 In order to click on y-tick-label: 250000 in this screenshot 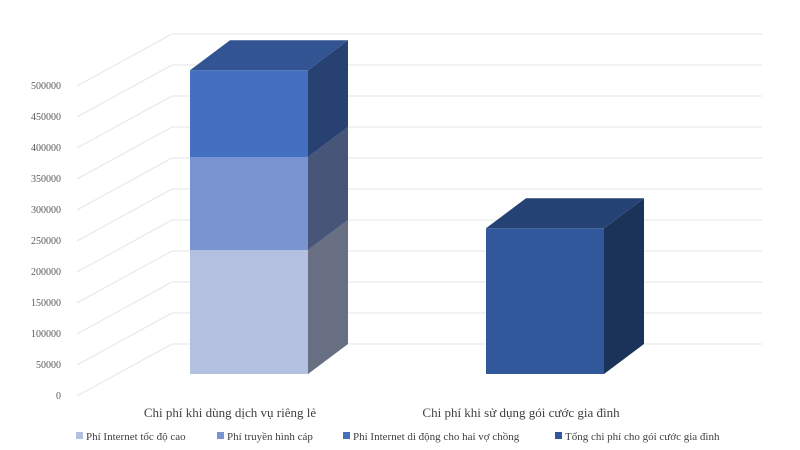, I will do `click(46, 241)`.